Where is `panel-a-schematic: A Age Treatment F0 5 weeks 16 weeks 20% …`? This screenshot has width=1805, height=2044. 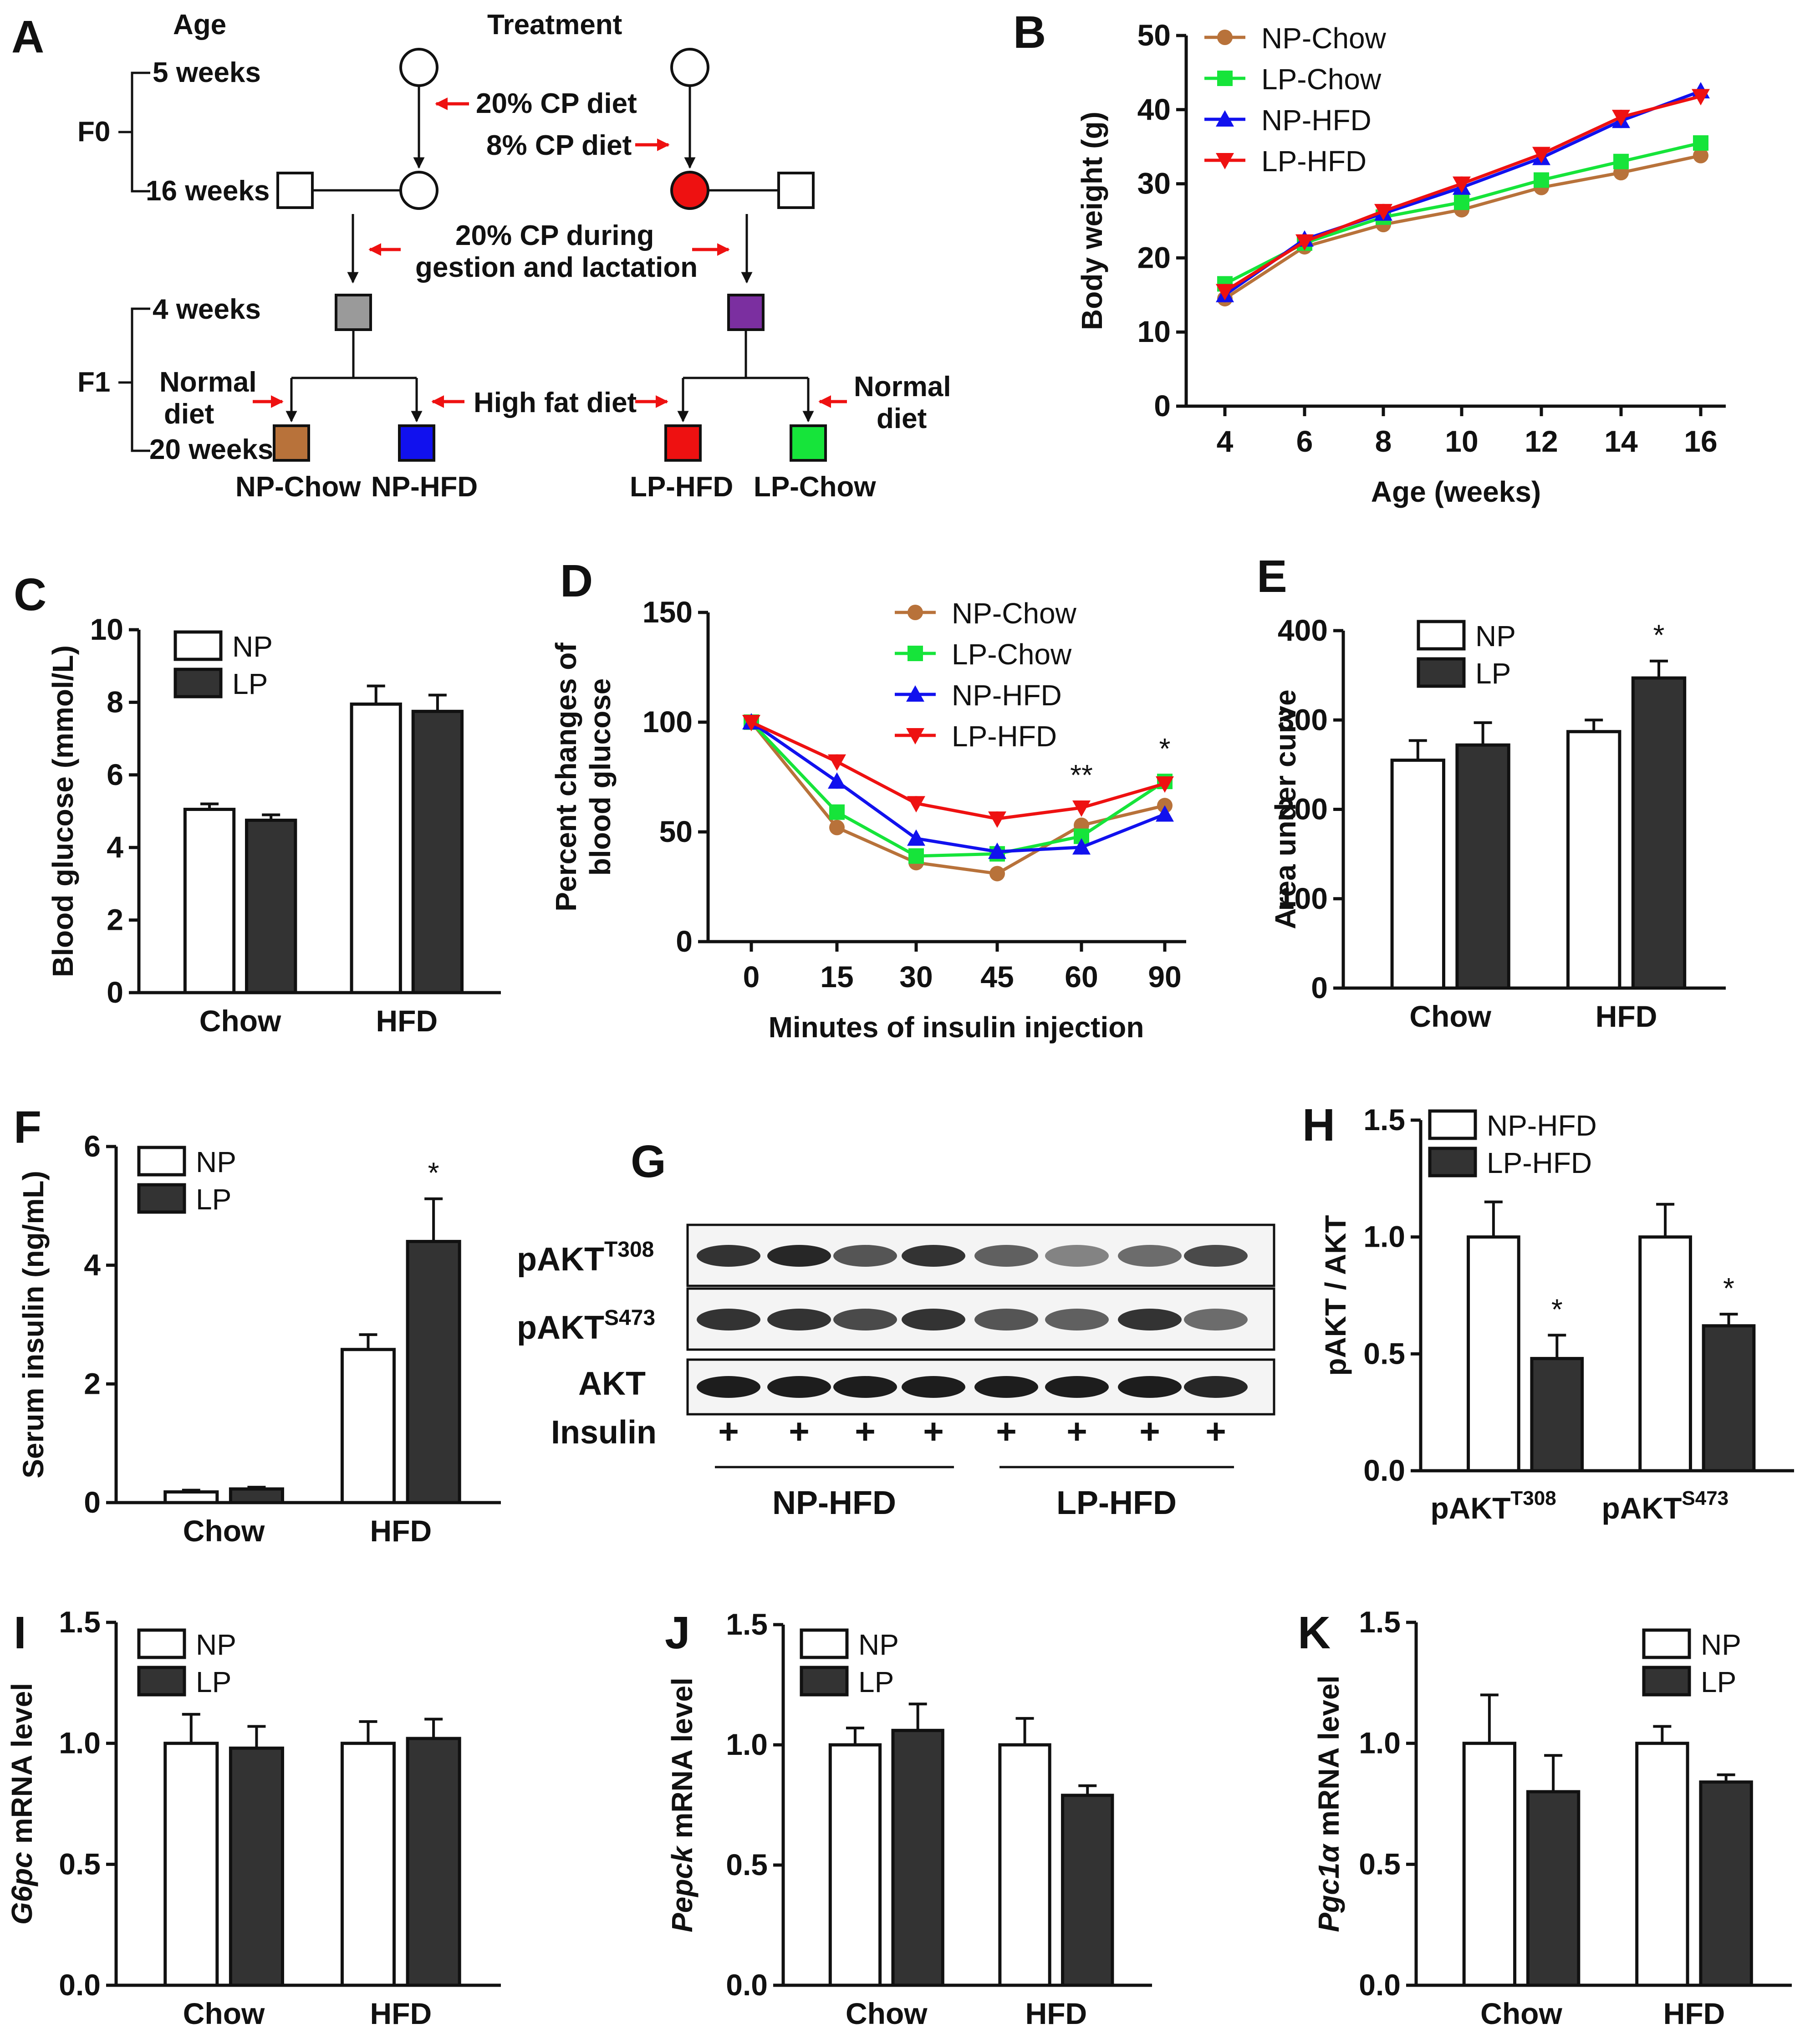 panel-a-schematic: A Age Treatment F0 5 weeks 16 weeks 20% … is located at coordinates (481, 256).